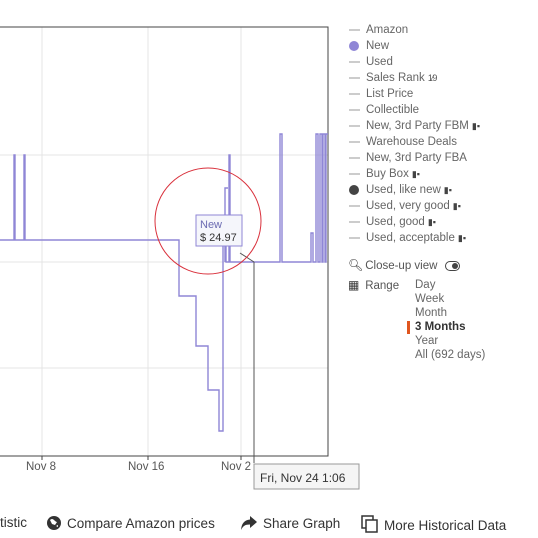 Image resolution: width=538 pixels, height=538 pixels. I want to click on legend-item-label: Collectible, so click(393, 110).